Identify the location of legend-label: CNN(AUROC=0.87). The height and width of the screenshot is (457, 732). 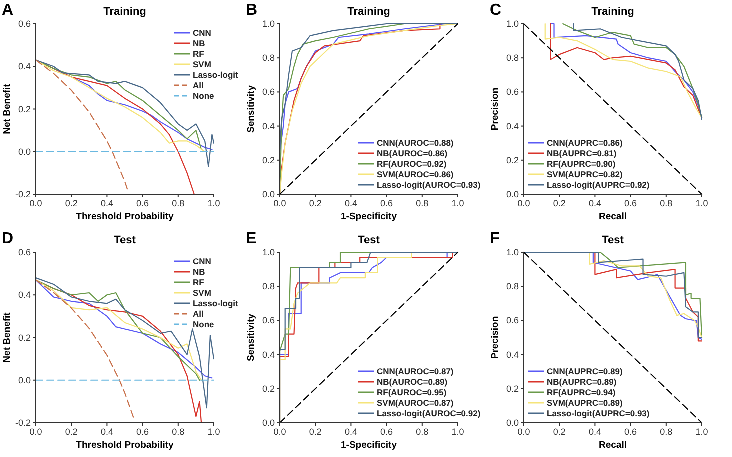
(415, 371).